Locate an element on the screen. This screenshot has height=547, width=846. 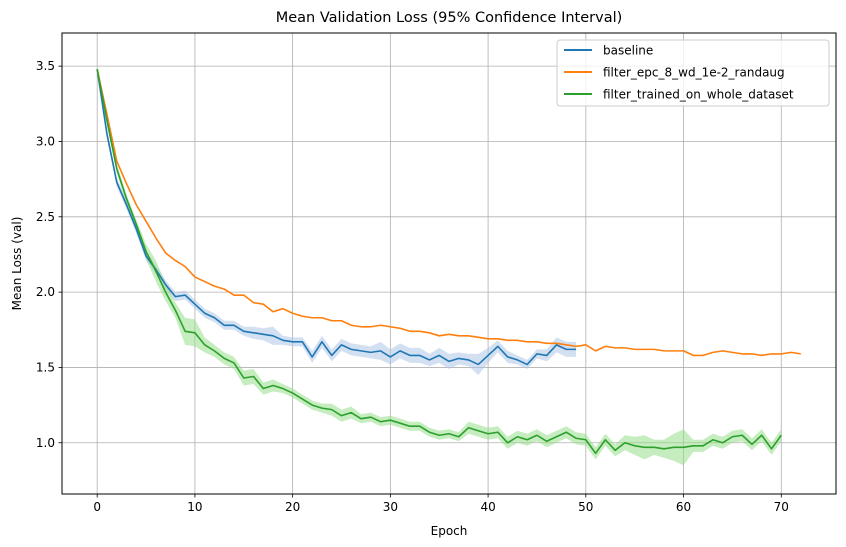
y-tick-label: 1.0 is located at coordinates (45, 443).